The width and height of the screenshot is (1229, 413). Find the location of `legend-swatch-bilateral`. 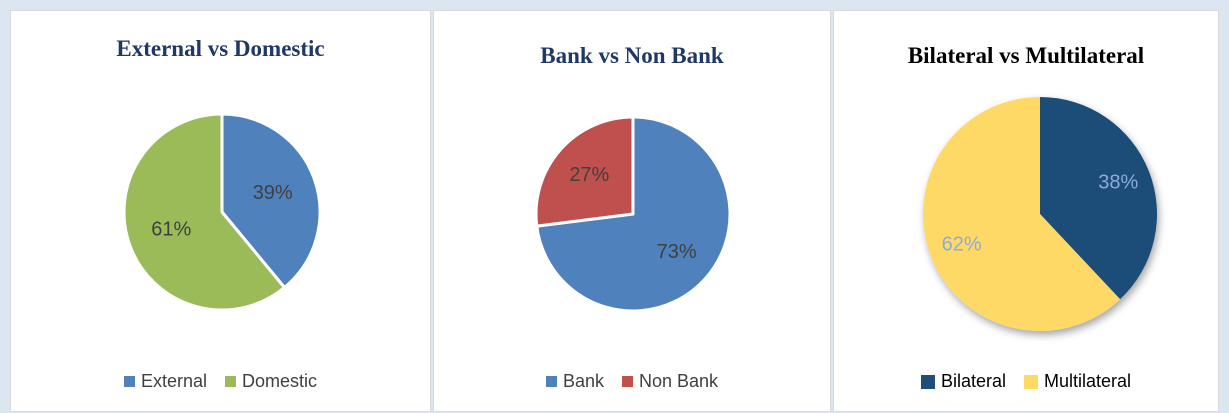

legend-swatch-bilateral is located at coordinates (927, 381).